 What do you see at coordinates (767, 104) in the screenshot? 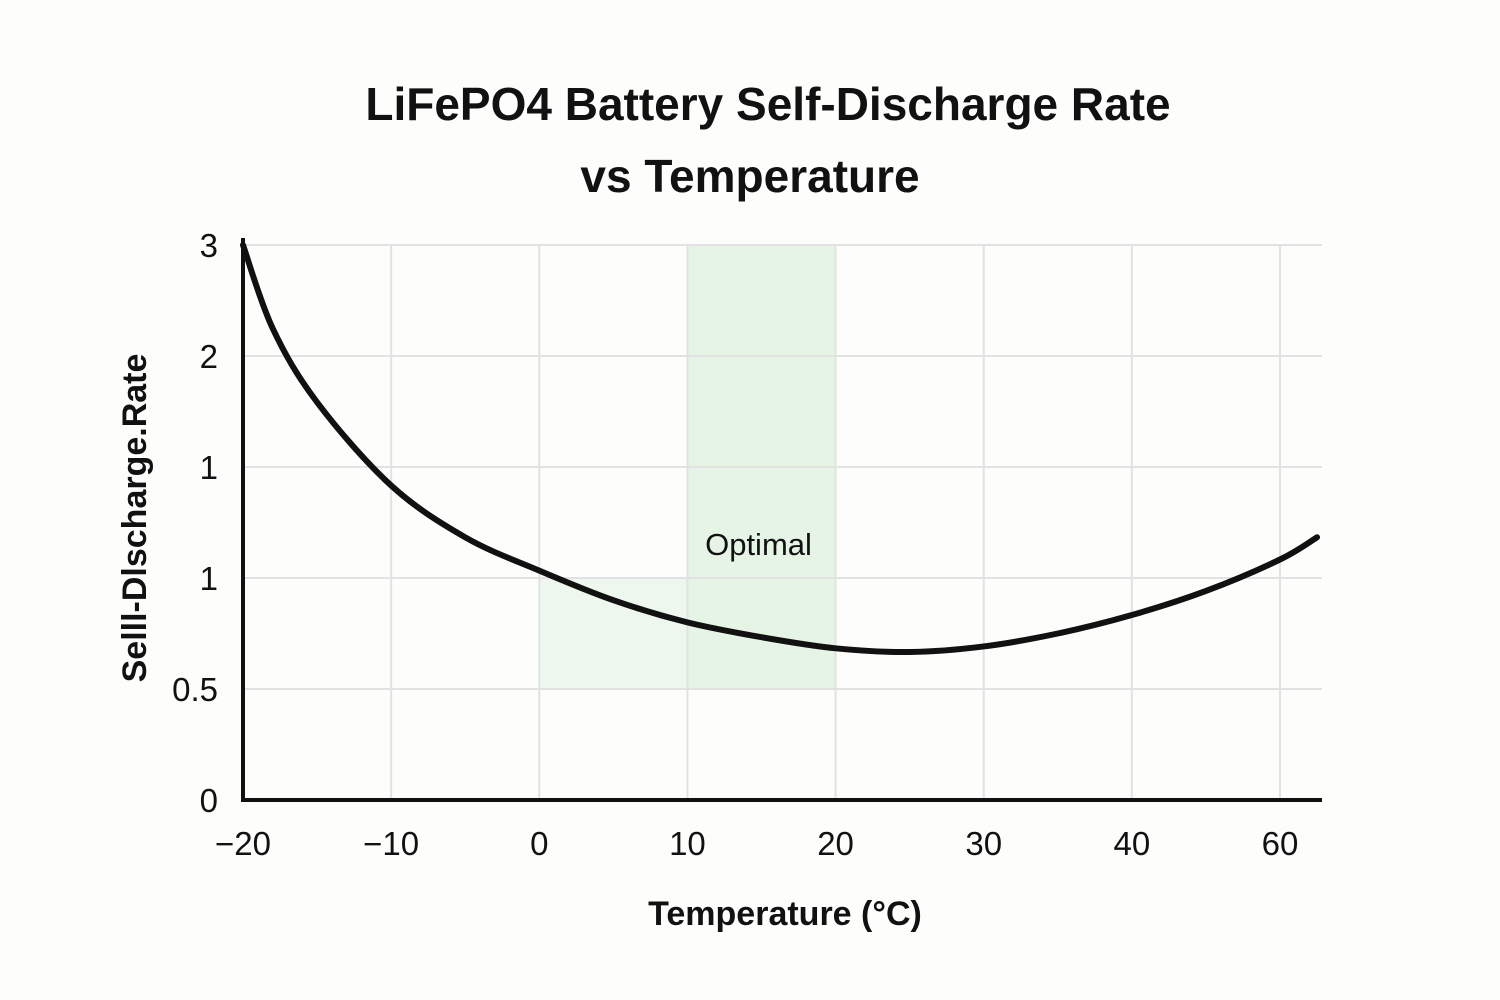
I see `chart-title-line1: LiFePO4 Battery Self-Discharge Rate` at bounding box center [767, 104].